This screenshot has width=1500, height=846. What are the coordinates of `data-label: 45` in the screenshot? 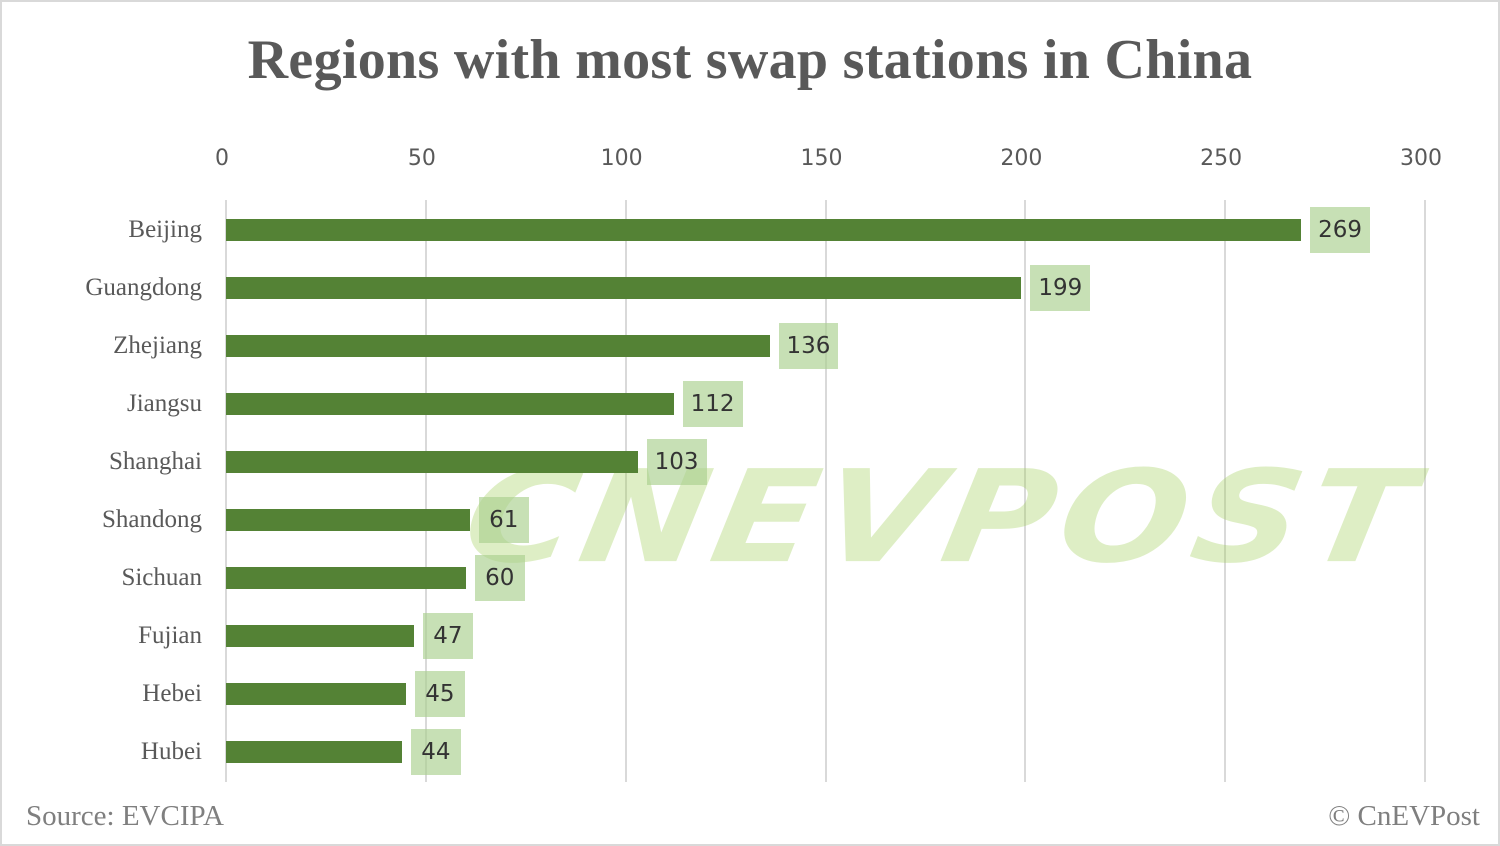 It's located at (439, 694).